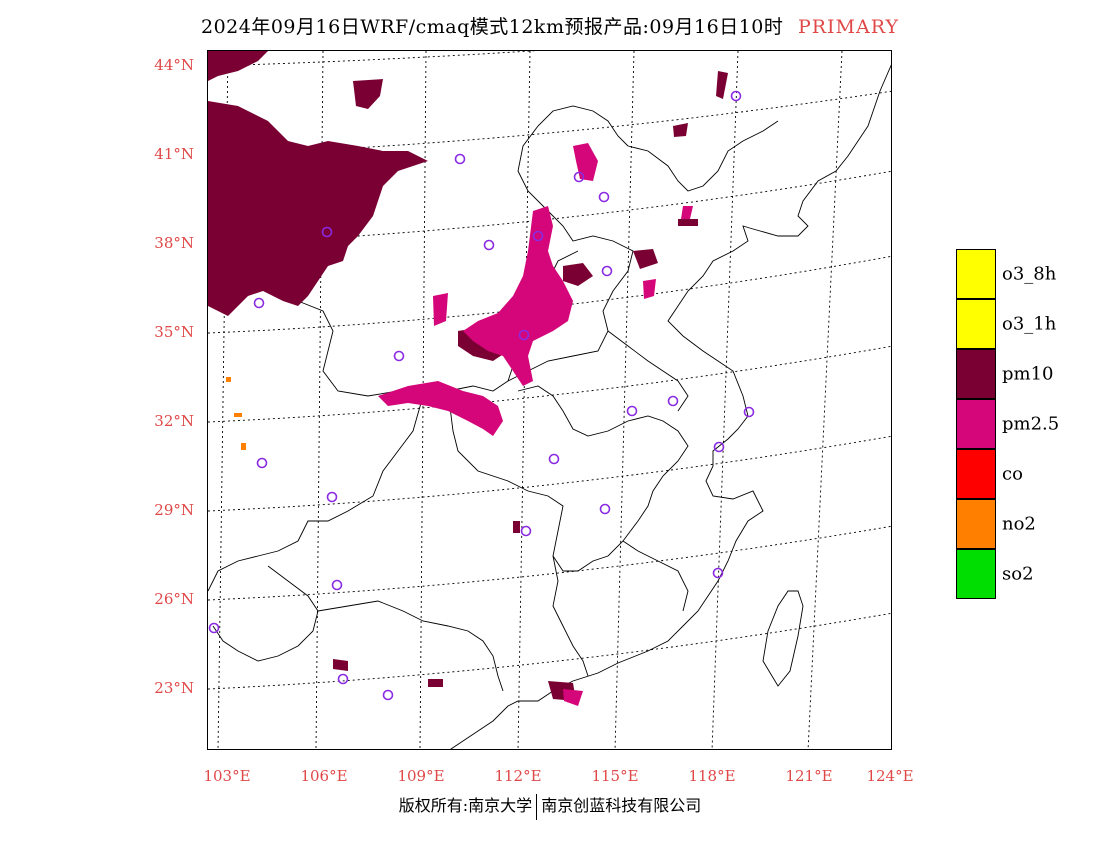  Describe the element at coordinates (492, 27) in the screenshot. I see `title-text: 2024年09月16日WRF/cmaq模式12km预报产品:09月16日10时` at that location.